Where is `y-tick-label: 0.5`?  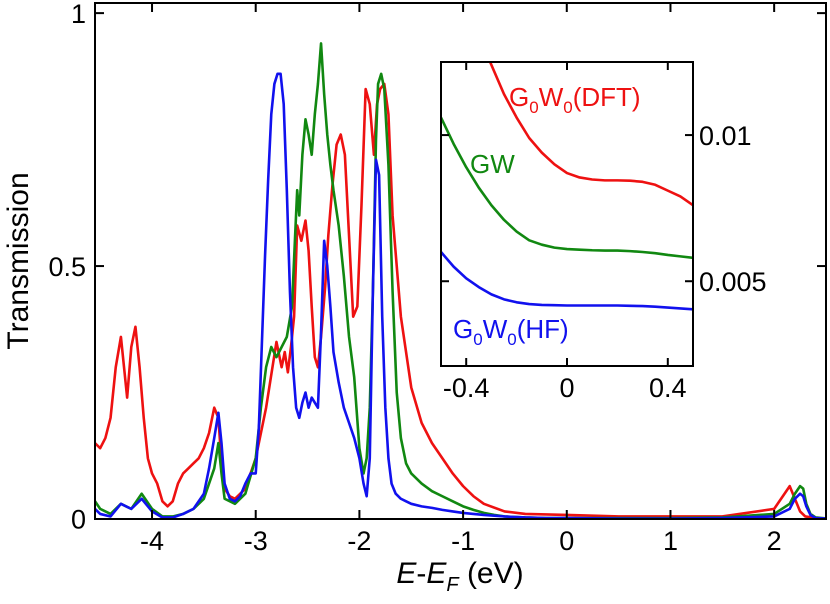 y-tick-label: 0.5 is located at coordinates (67, 267).